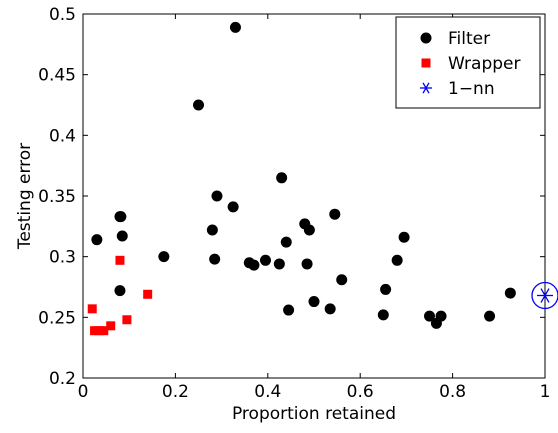 This screenshot has width=558, height=433. I want to click on legend-box, so click(468, 62).